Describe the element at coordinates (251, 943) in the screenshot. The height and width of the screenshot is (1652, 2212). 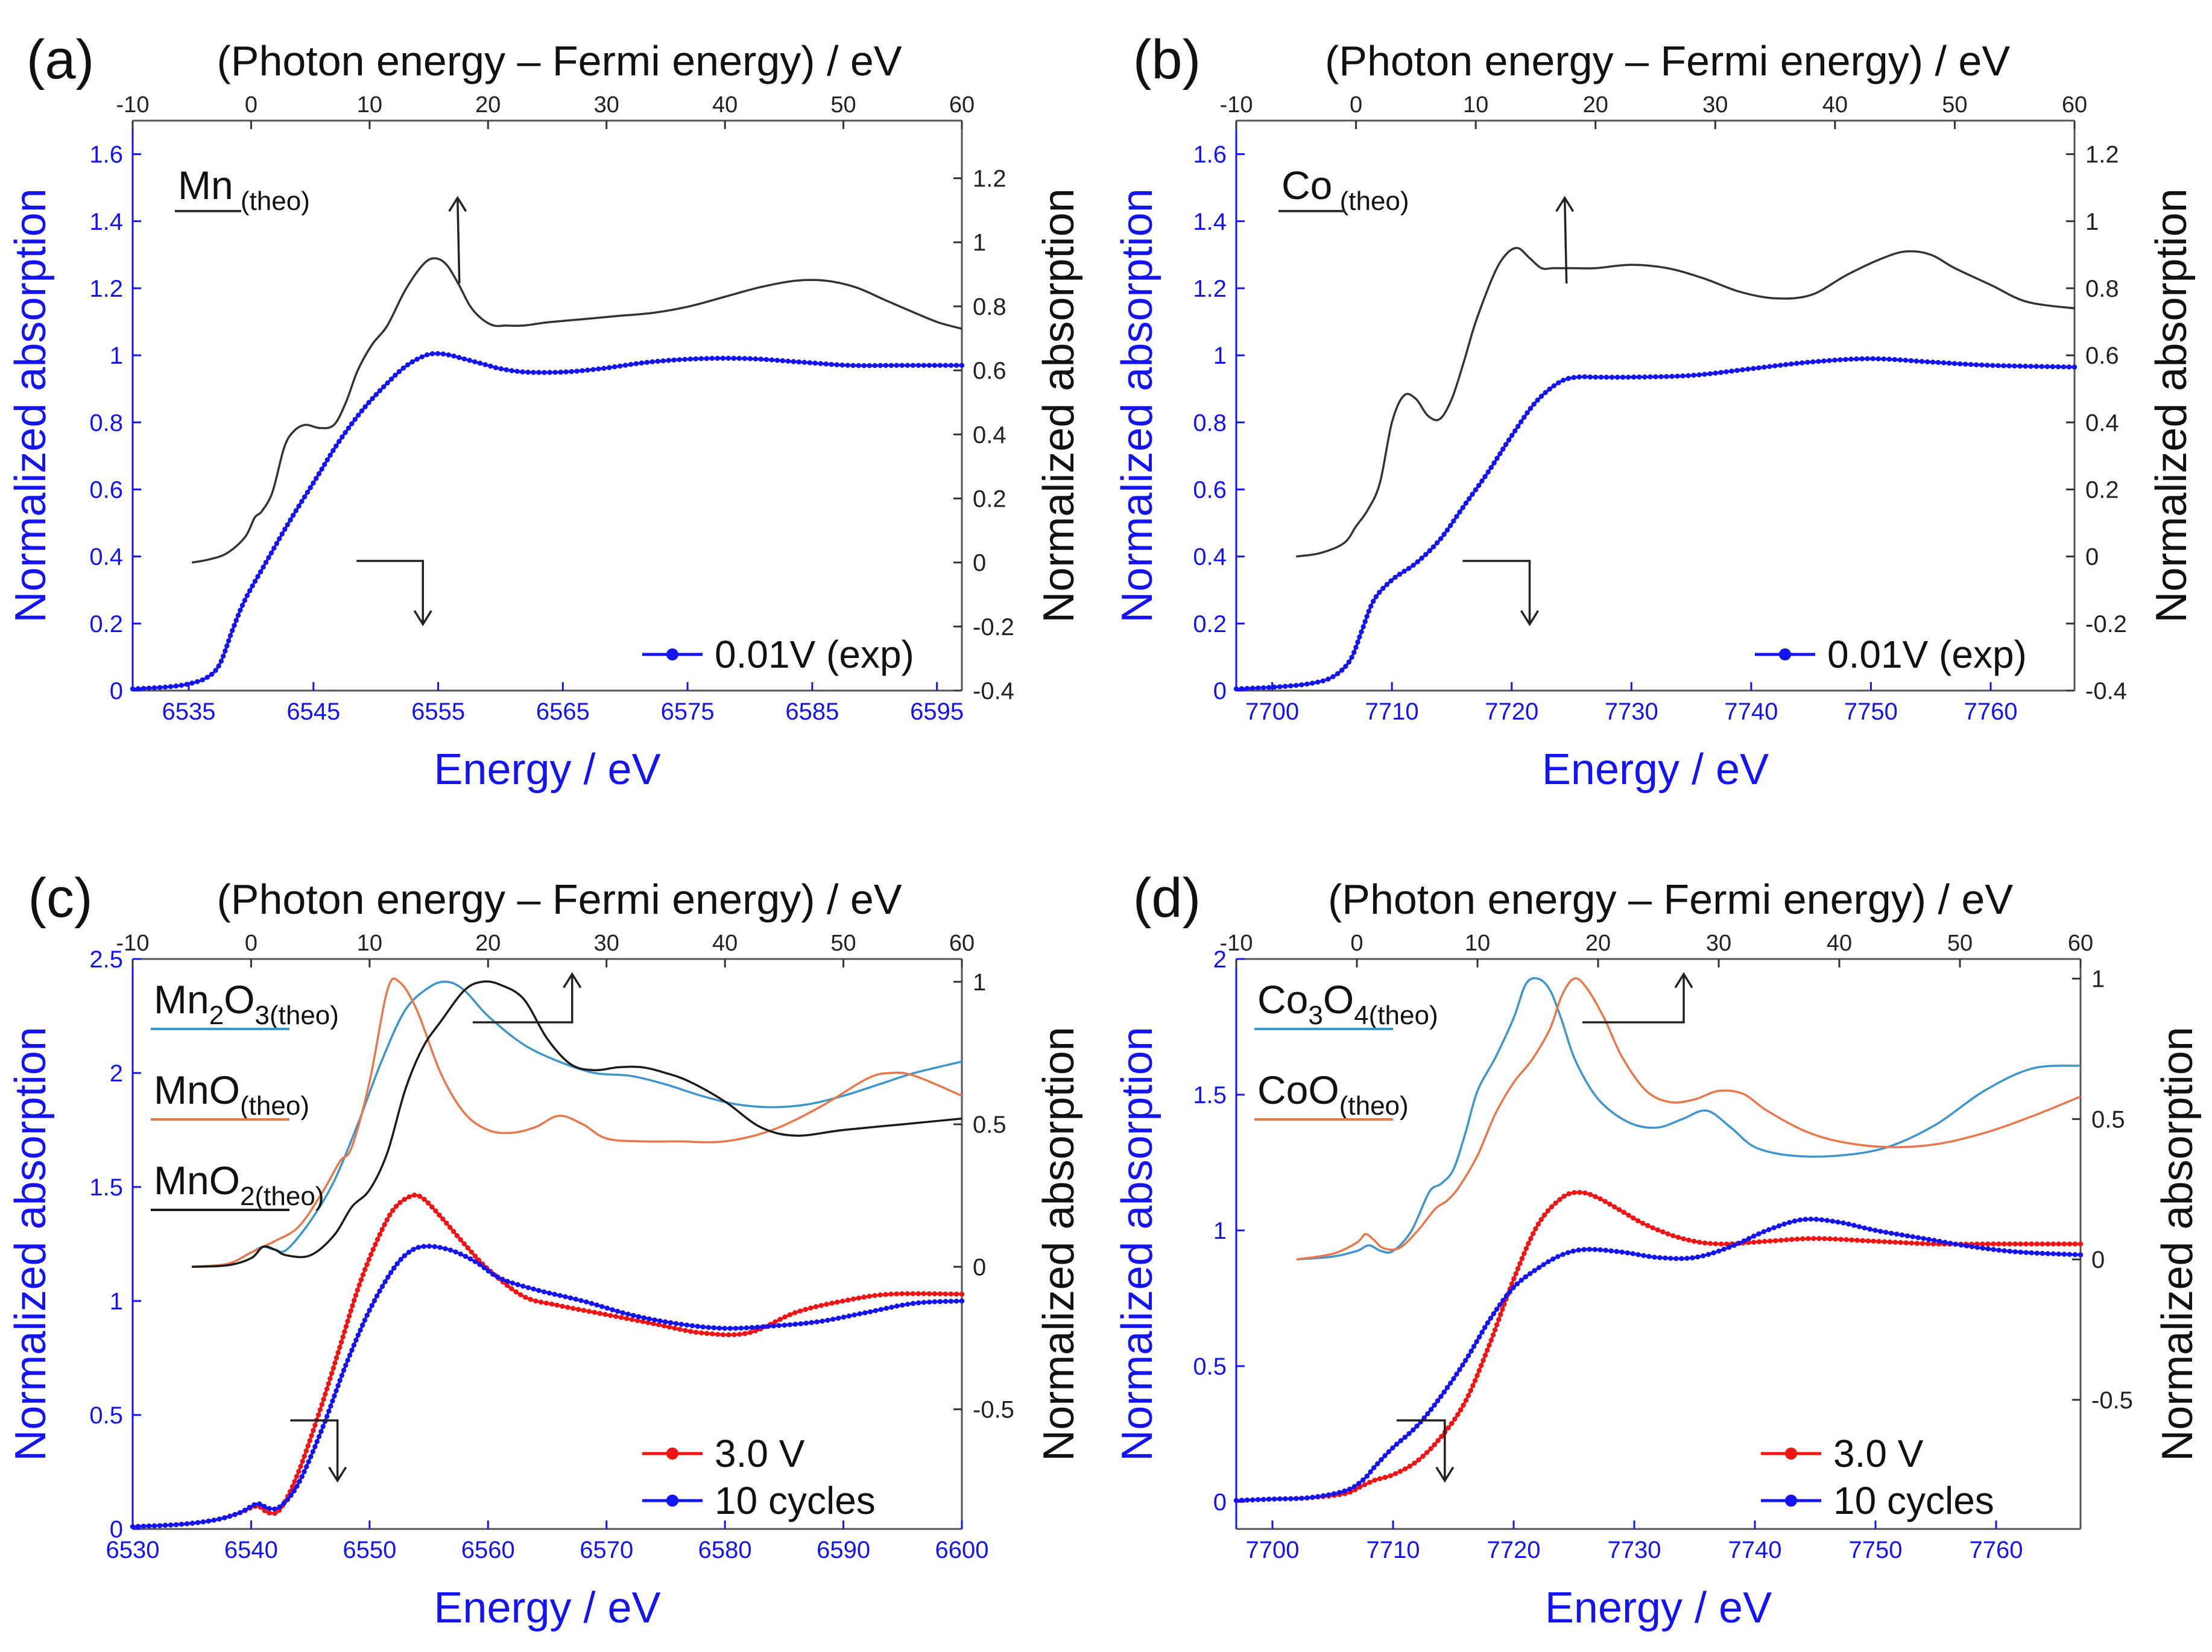
I see `top-tick-label: 0` at that location.